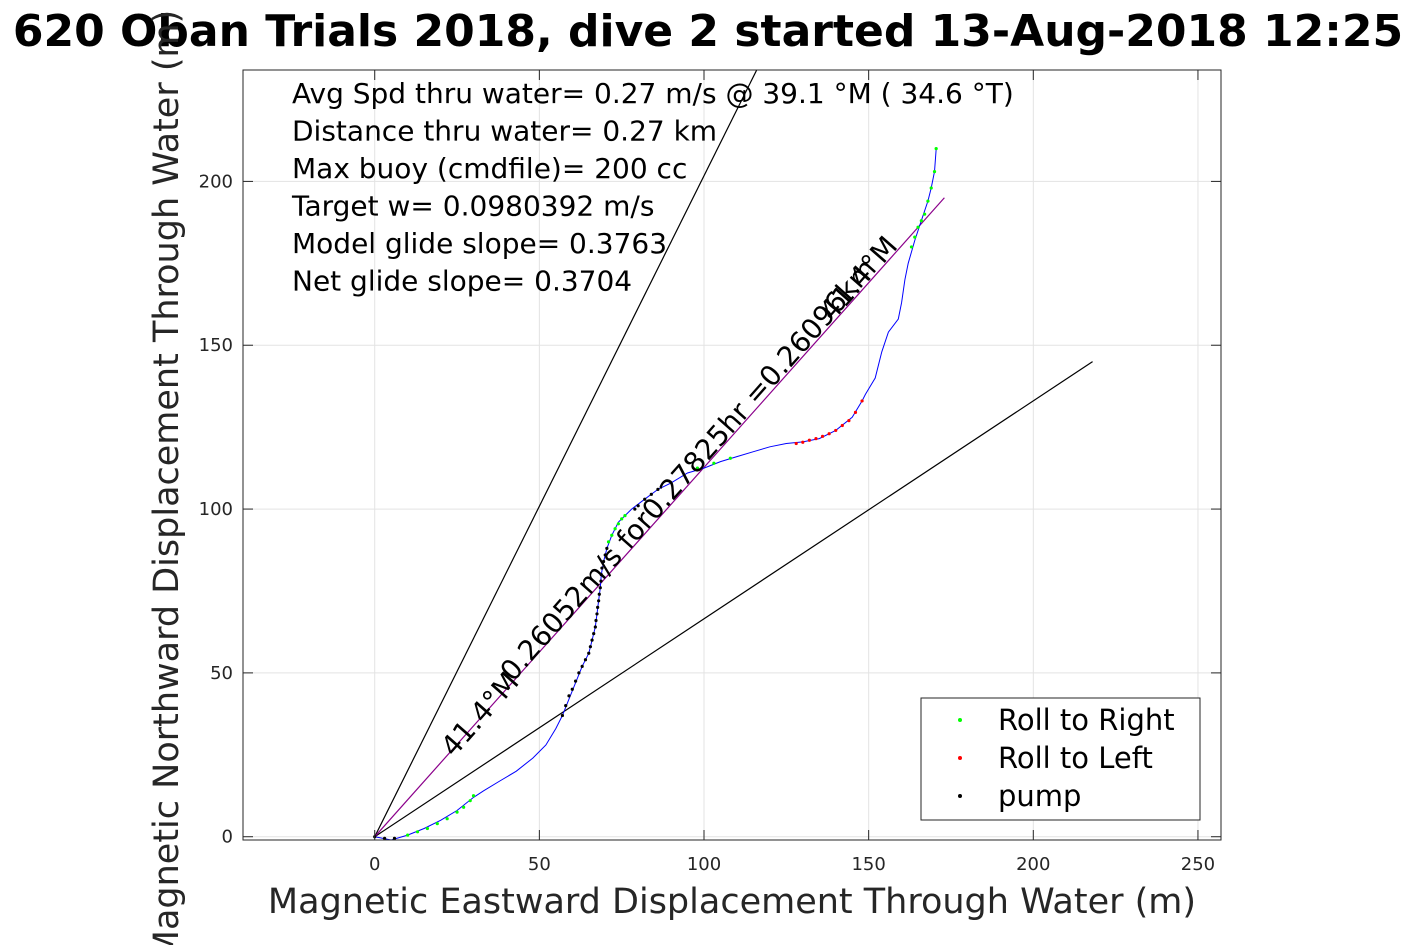 This screenshot has width=1417, height=945. What do you see at coordinates (462, 281) in the screenshot?
I see `stat-line: Net glide slope= 0.3704` at bounding box center [462, 281].